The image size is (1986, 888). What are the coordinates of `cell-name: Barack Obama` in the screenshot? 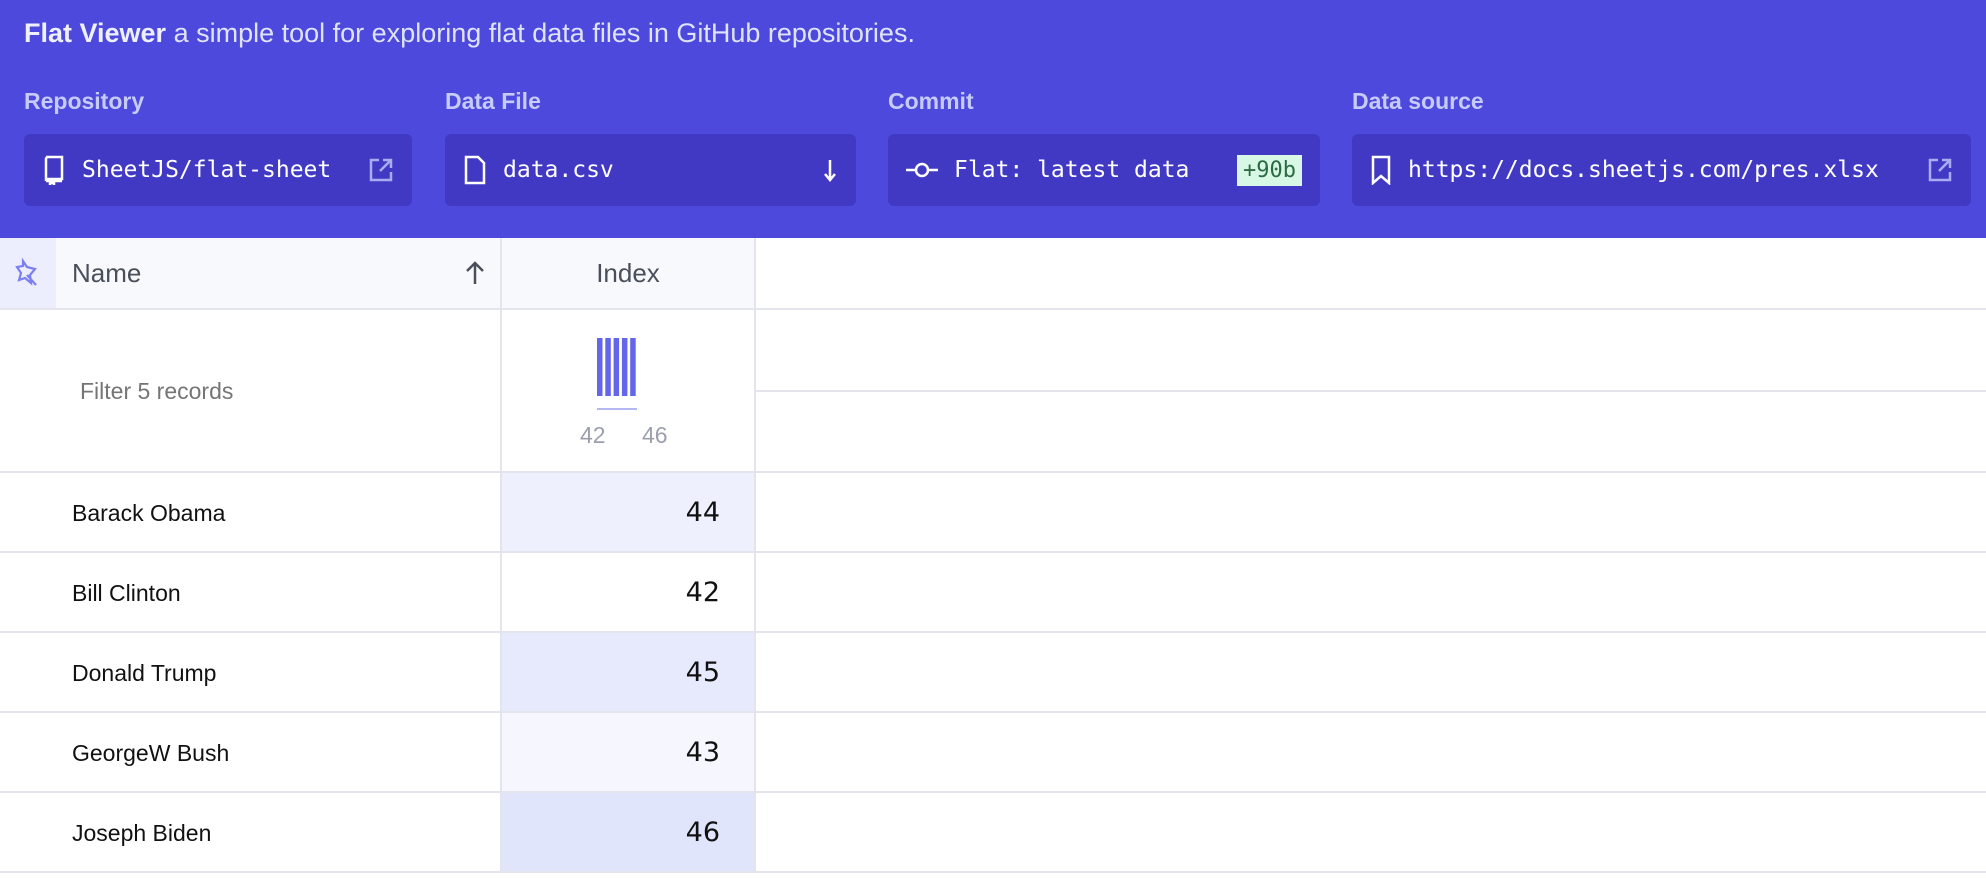 It's located at (149, 513).